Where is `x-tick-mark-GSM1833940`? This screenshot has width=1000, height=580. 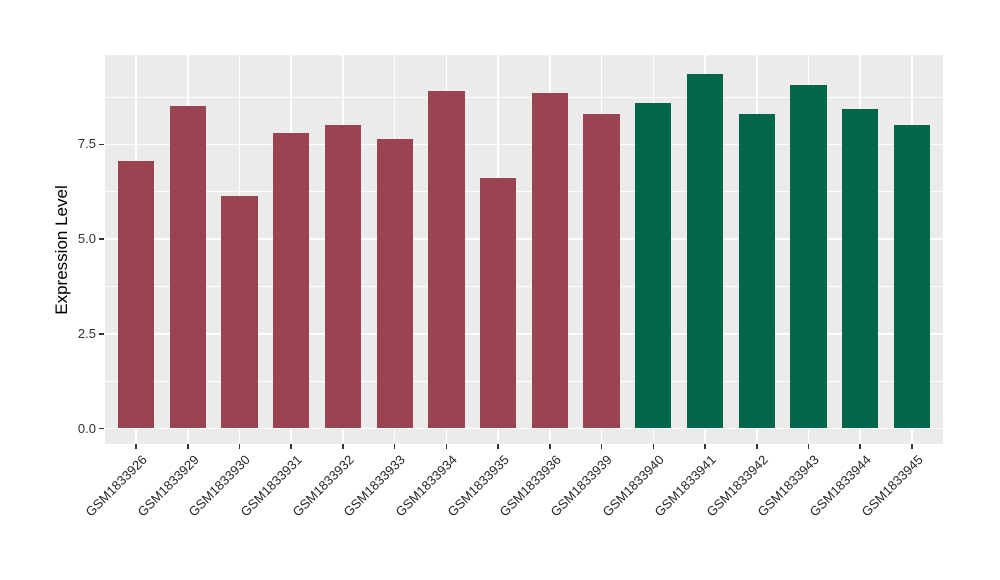
x-tick-mark-GSM1833940 is located at coordinates (653, 446).